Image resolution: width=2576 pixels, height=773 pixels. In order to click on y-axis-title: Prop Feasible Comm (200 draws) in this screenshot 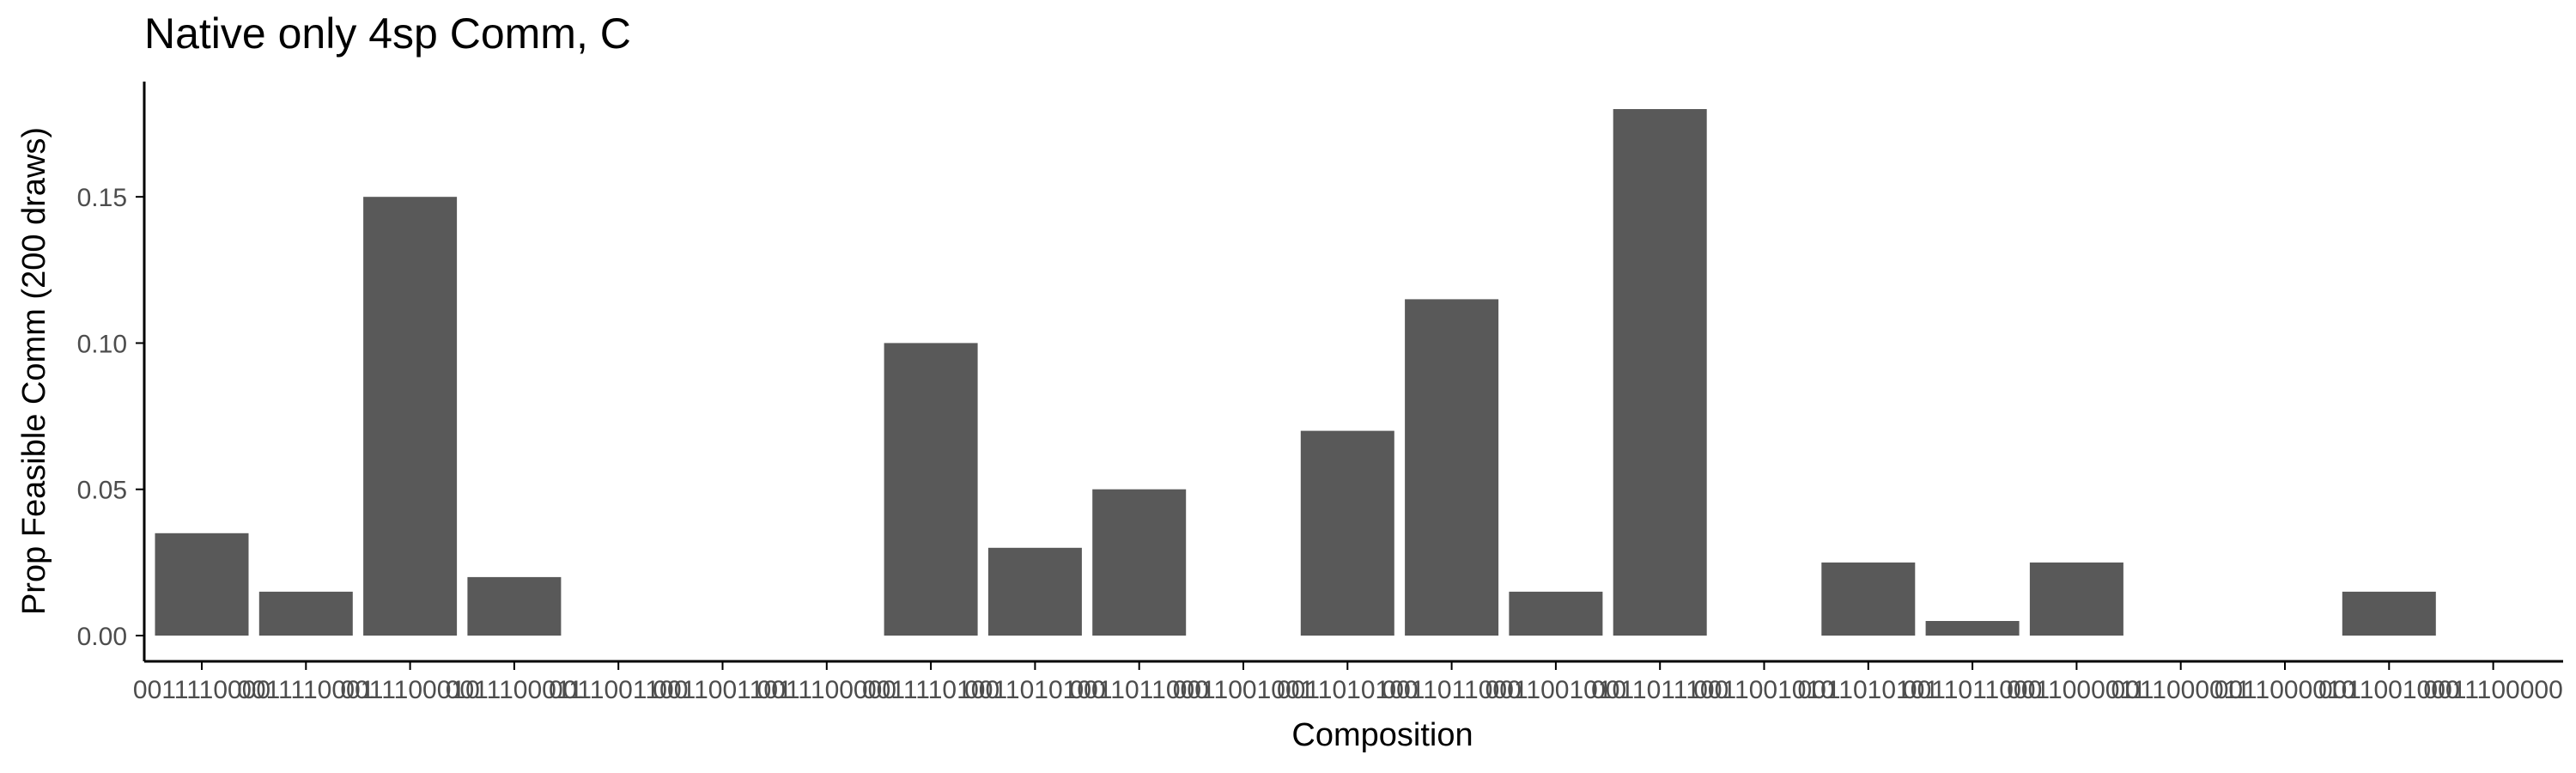, I will do `click(34, 371)`.